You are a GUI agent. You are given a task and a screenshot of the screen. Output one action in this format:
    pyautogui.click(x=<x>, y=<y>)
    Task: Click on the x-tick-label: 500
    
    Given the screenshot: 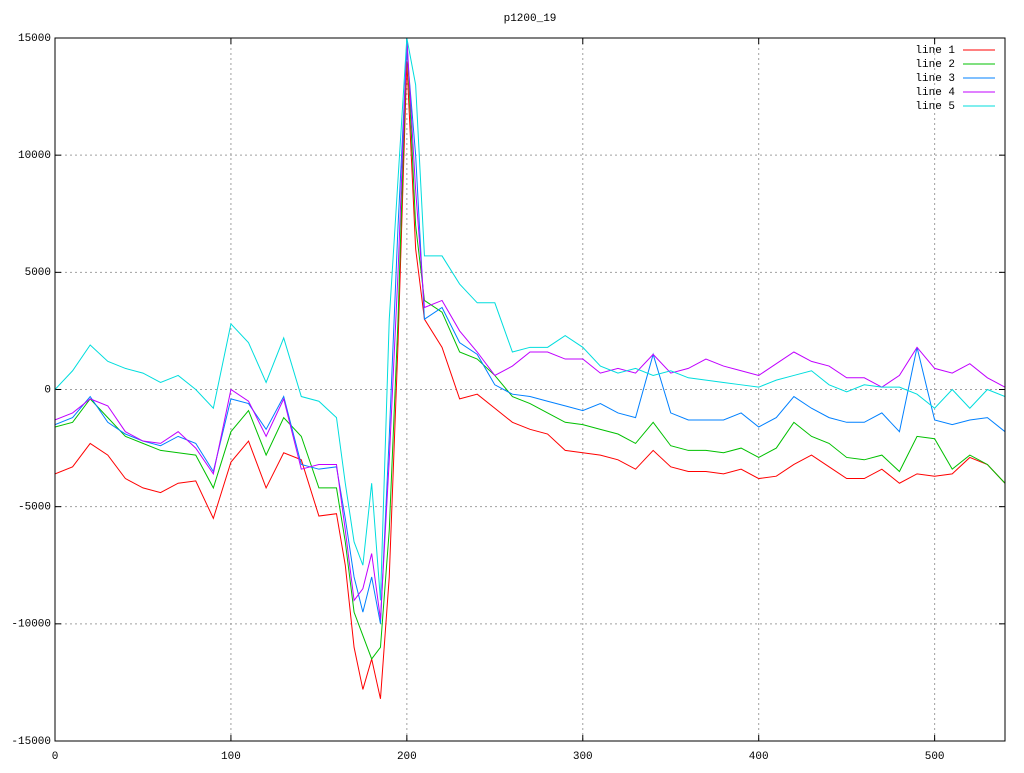 What is the action you would take?
    pyautogui.click(x=935, y=757)
    